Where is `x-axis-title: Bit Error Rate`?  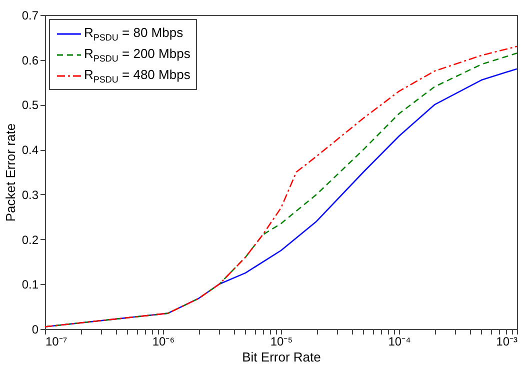 x-axis-title: Bit Error Rate is located at coordinates (281, 357).